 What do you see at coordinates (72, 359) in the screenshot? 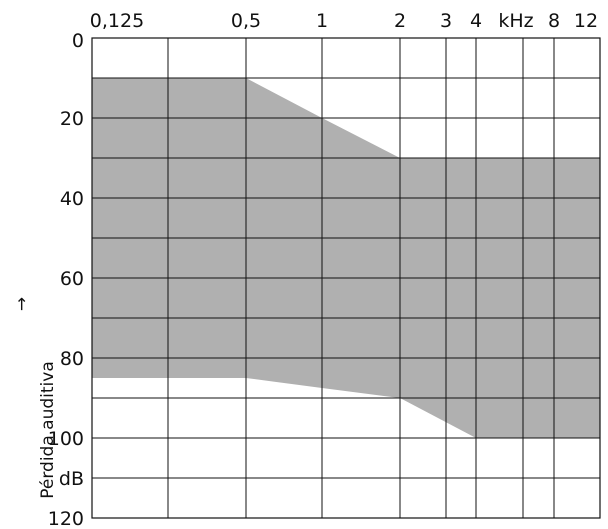
I see `y-tick-label: 80` at bounding box center [72, 359].